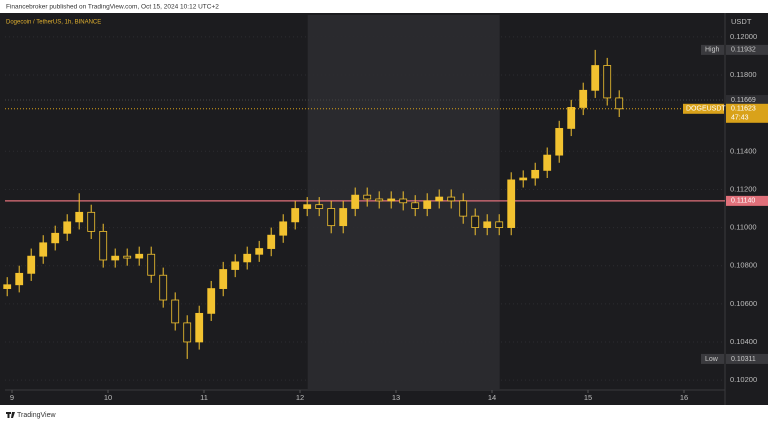 The height and width of the screenshot is (425, 768). I want to click on countdown: 47:43, so click(740, 118).